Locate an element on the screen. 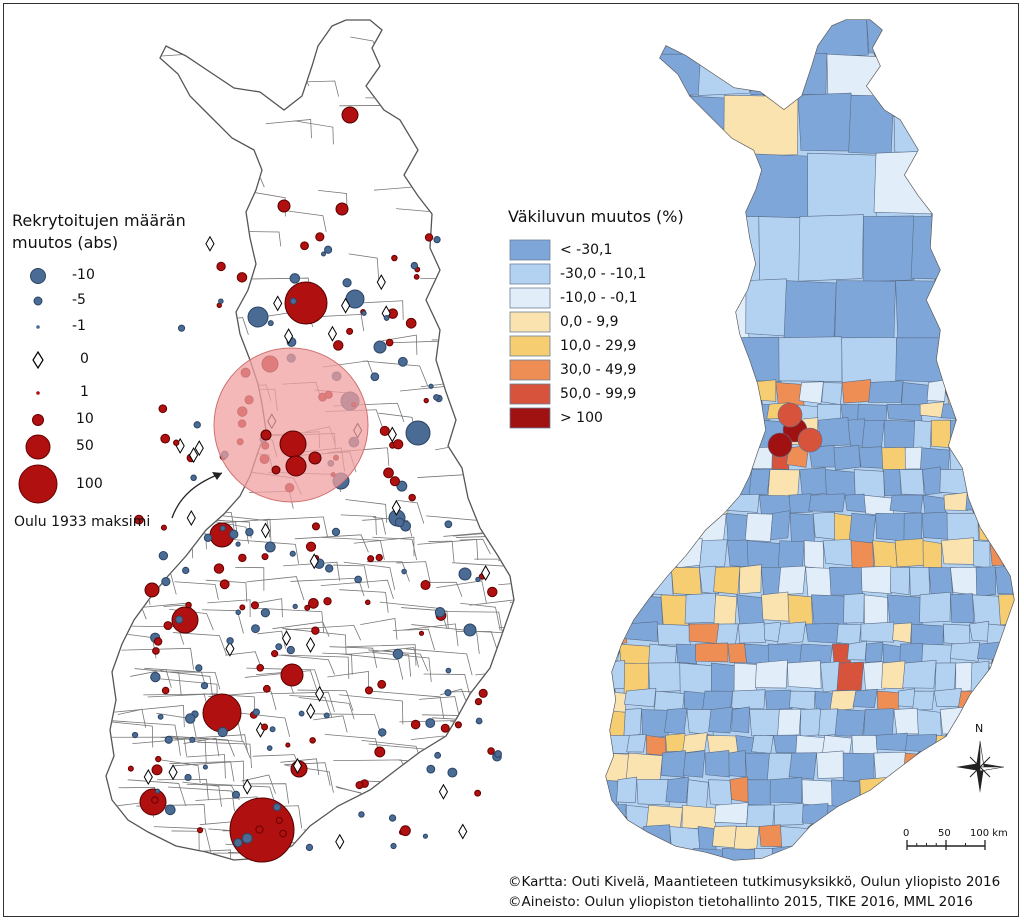 Image resolution: width=1024 pixels, height=921 pixels. right-legend-label: -10,0 - -0,1 is located at coordinates (599, 298).